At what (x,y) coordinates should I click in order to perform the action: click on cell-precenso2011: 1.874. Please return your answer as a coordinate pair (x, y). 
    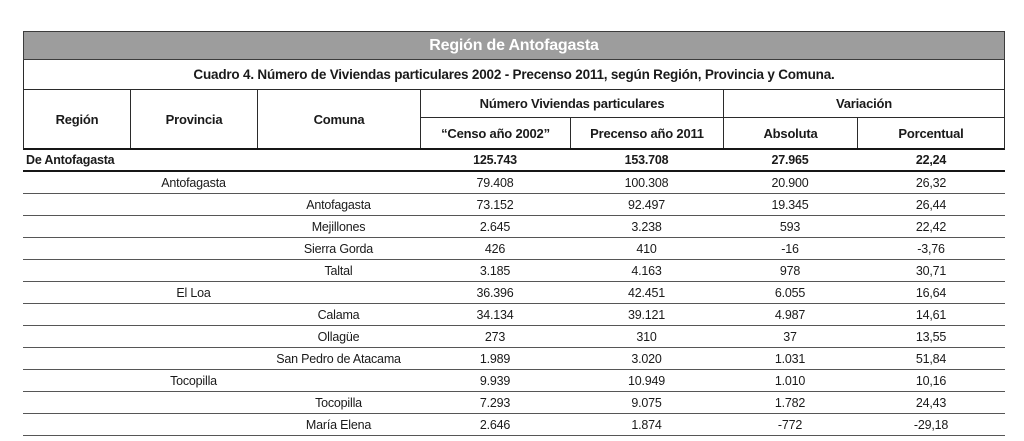
    Looking at the image, I should click on (646, 424).